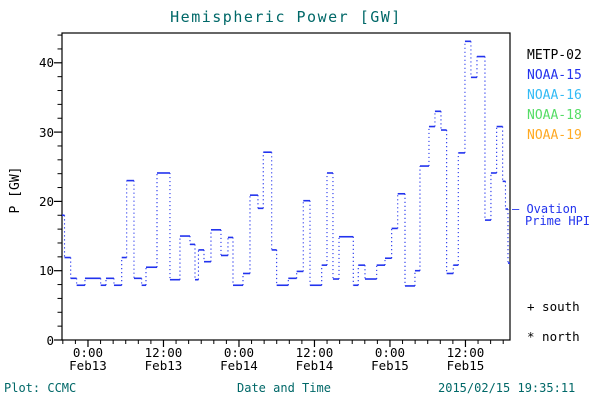 This screenshot has height=400, width=600. I want to click on legend-item-noaa-16: NOAA-16, so click(554, 95).